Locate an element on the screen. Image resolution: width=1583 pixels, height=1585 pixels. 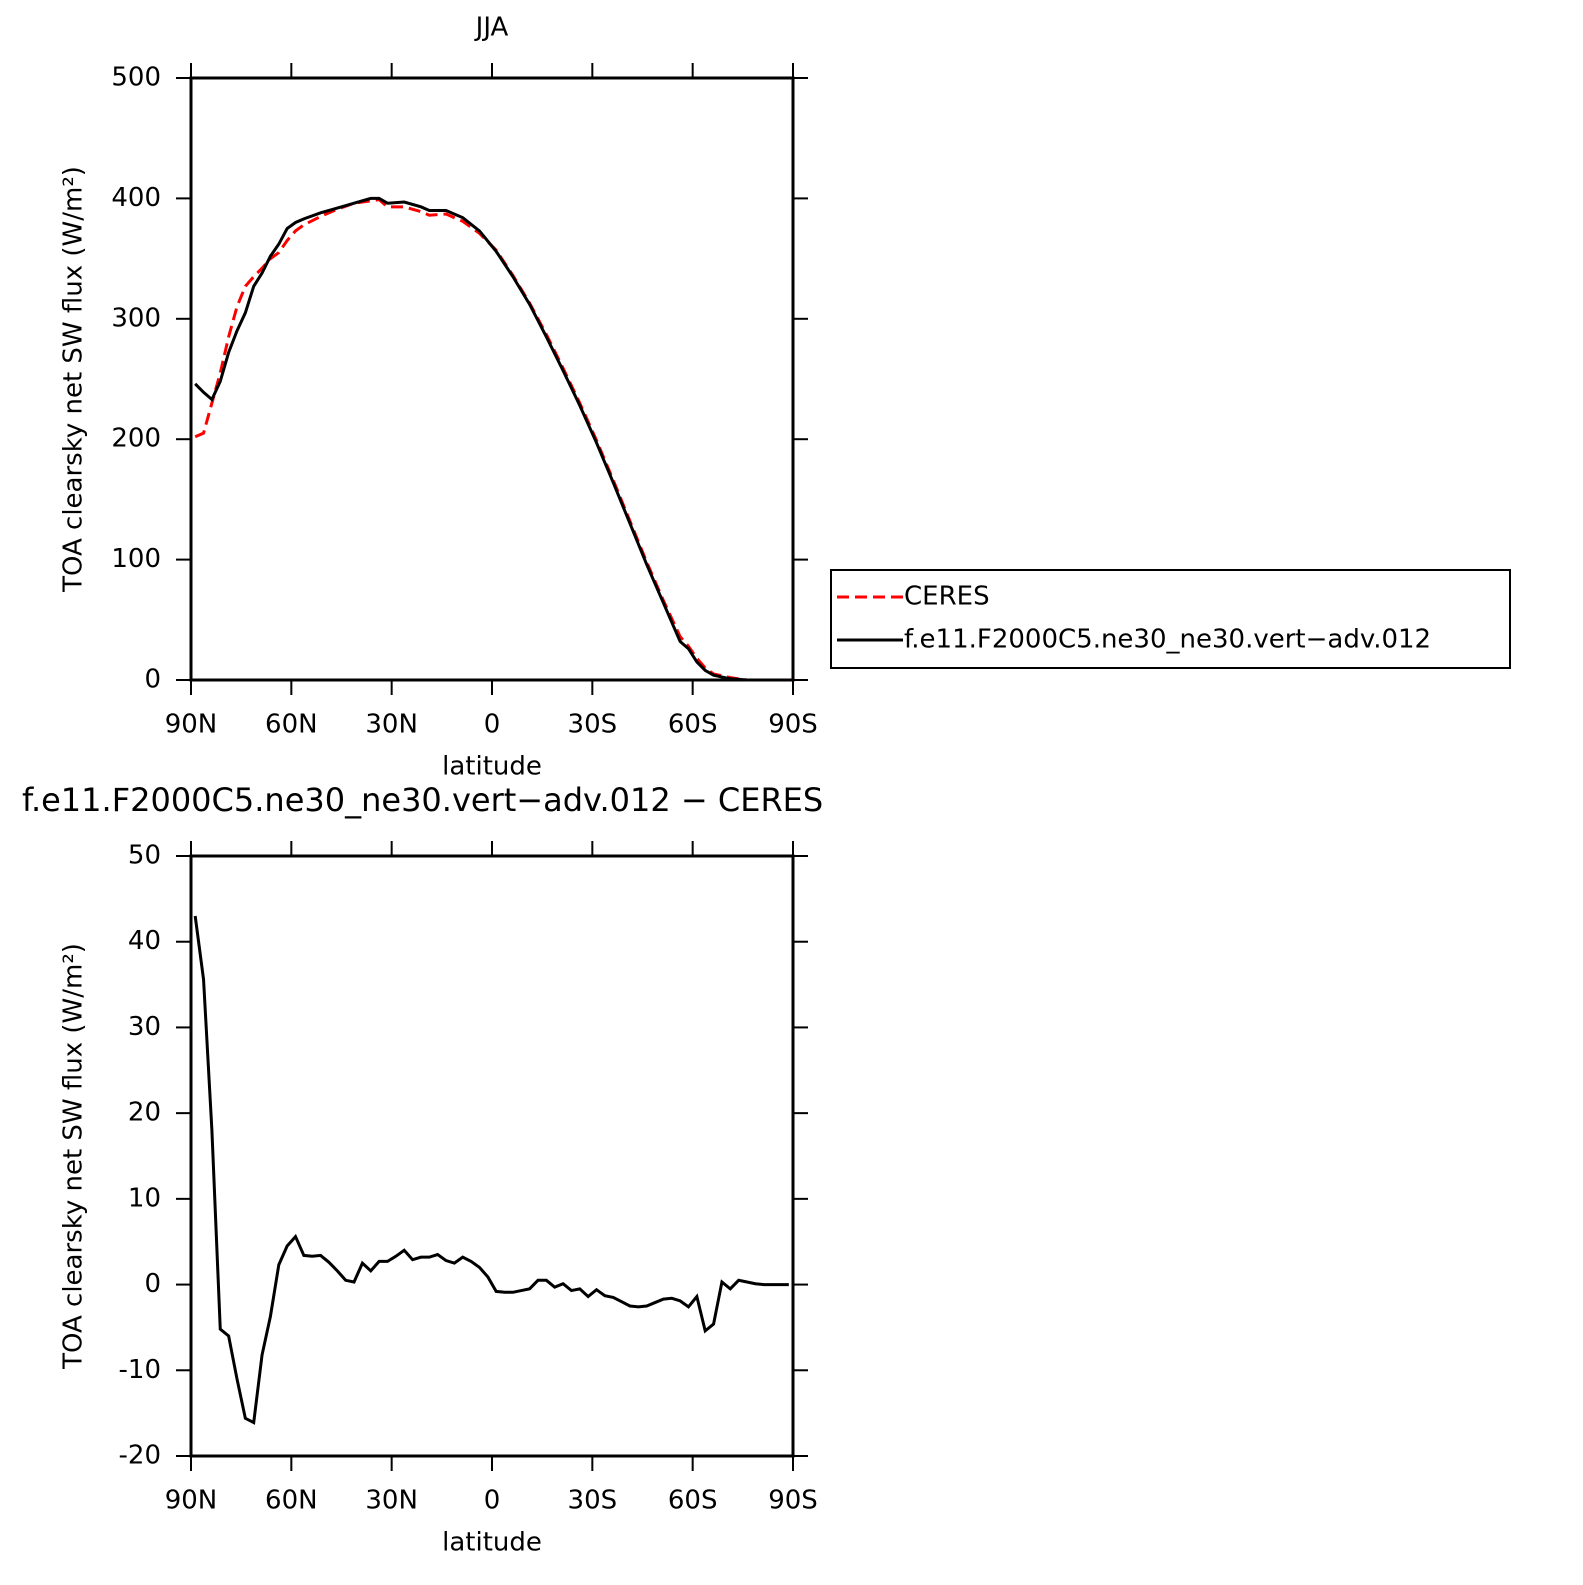
y-tick-label: 20 is located at coordinates (144, 1113).